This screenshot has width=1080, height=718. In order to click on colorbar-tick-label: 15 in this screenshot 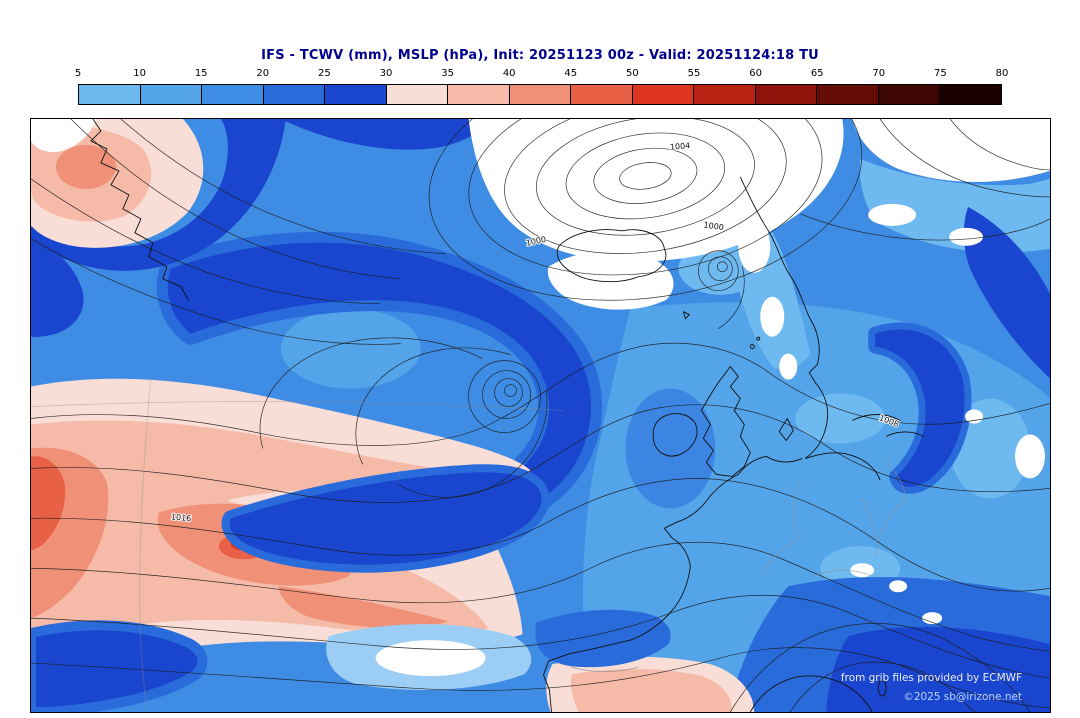, I will do `click(201, 73)`.